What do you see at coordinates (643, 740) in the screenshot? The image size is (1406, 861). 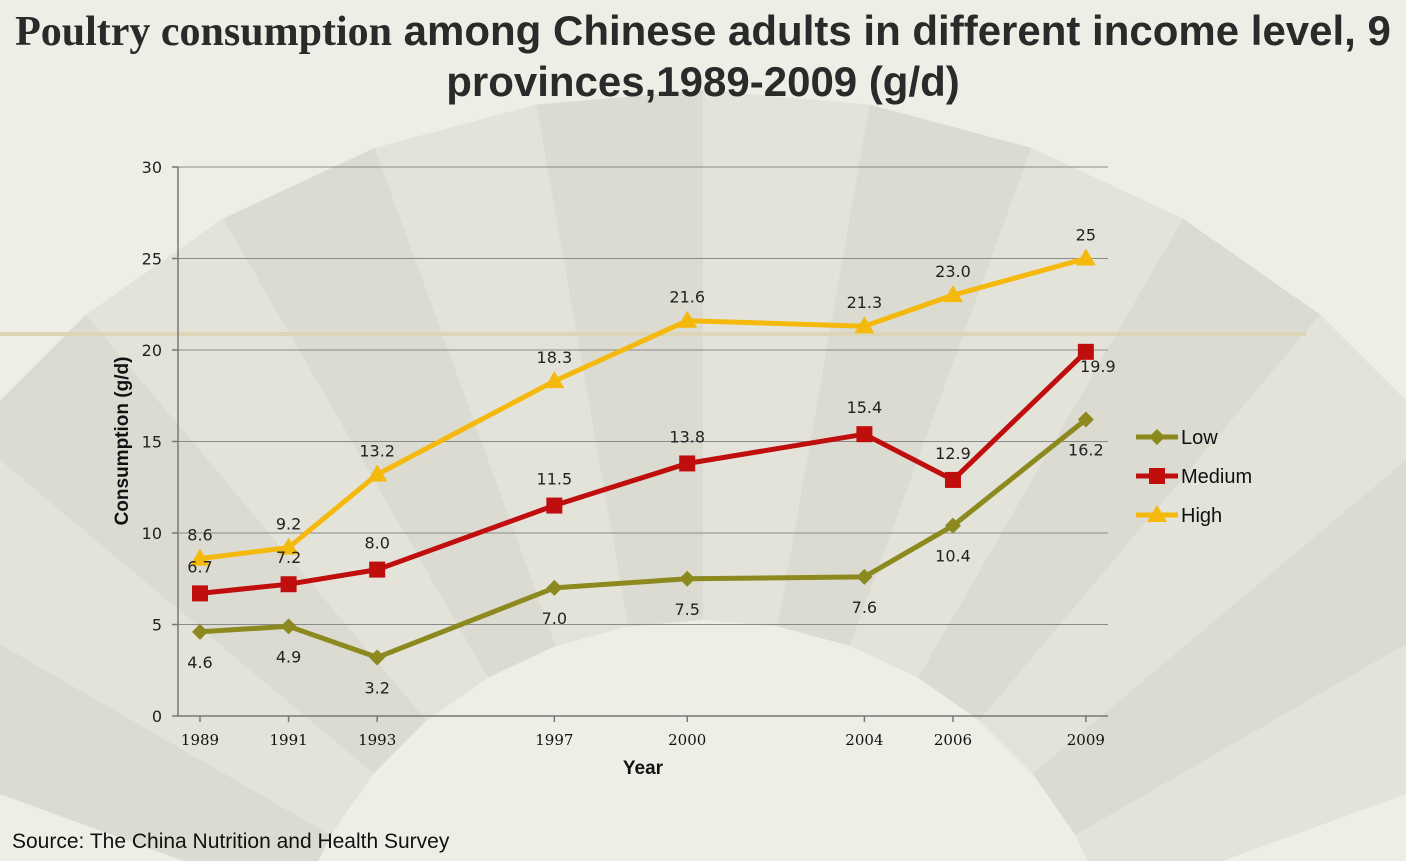 I see `x-tick-labels: 1989 1991 1993 1997 2000 2004 2006 2009` at bounding box center [643, 740].